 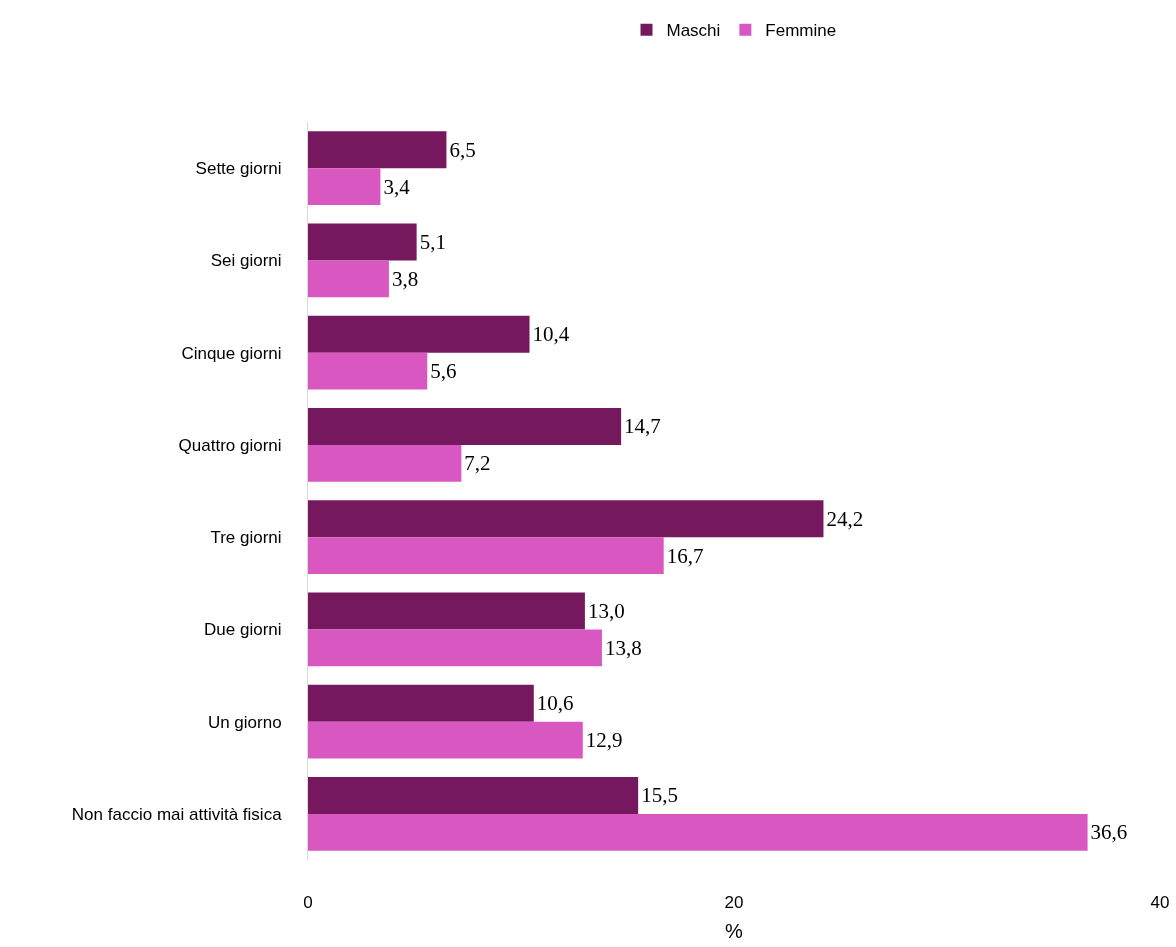 I want to click on y-tick-label: Un giorno, so click(x=244, y=722).